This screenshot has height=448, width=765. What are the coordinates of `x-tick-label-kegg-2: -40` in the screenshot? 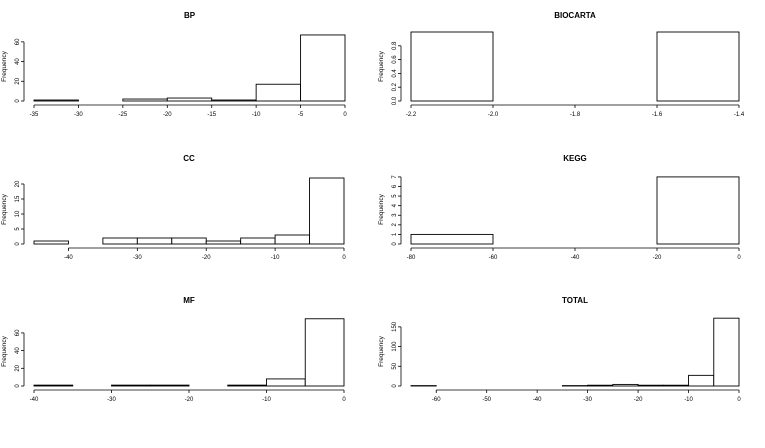 It's located at (575, 258).